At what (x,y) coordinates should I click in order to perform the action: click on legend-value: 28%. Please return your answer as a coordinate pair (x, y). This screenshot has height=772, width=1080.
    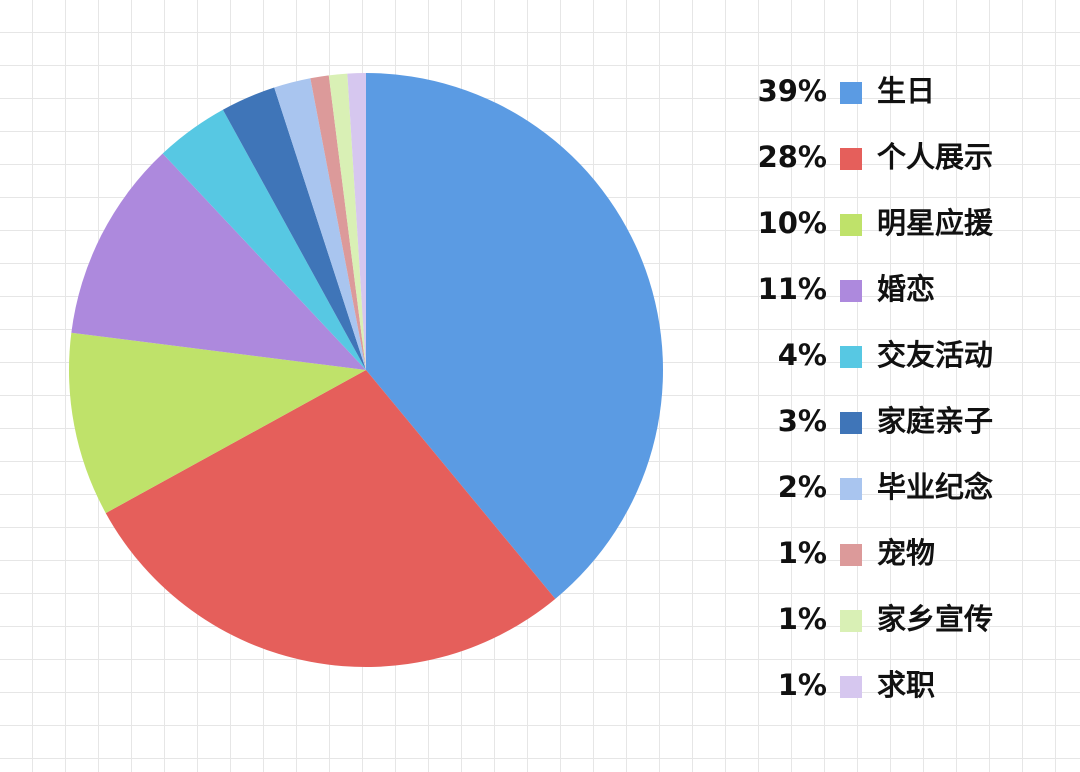
    Looking at the image, I should click on (792, 157).